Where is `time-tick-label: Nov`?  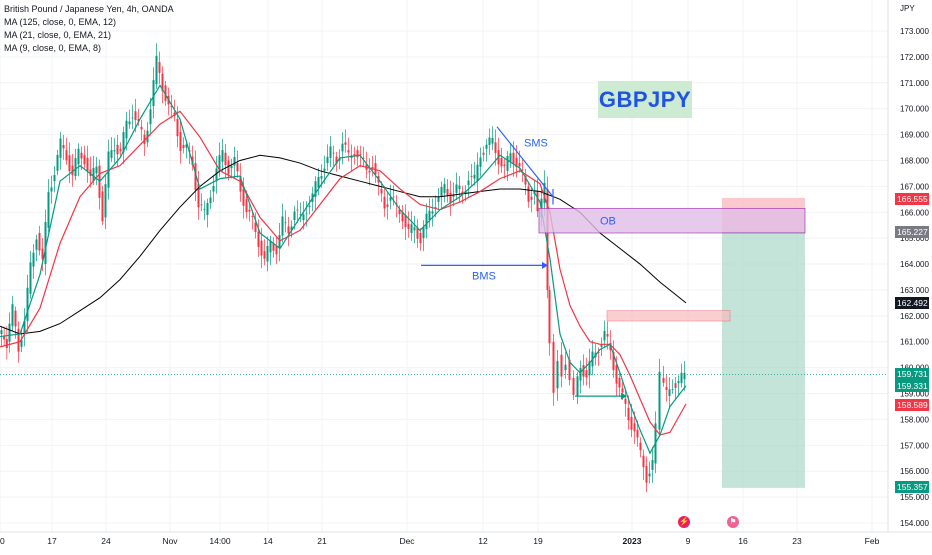
time-tick-label: Nov is located at coordinates (170, 541).